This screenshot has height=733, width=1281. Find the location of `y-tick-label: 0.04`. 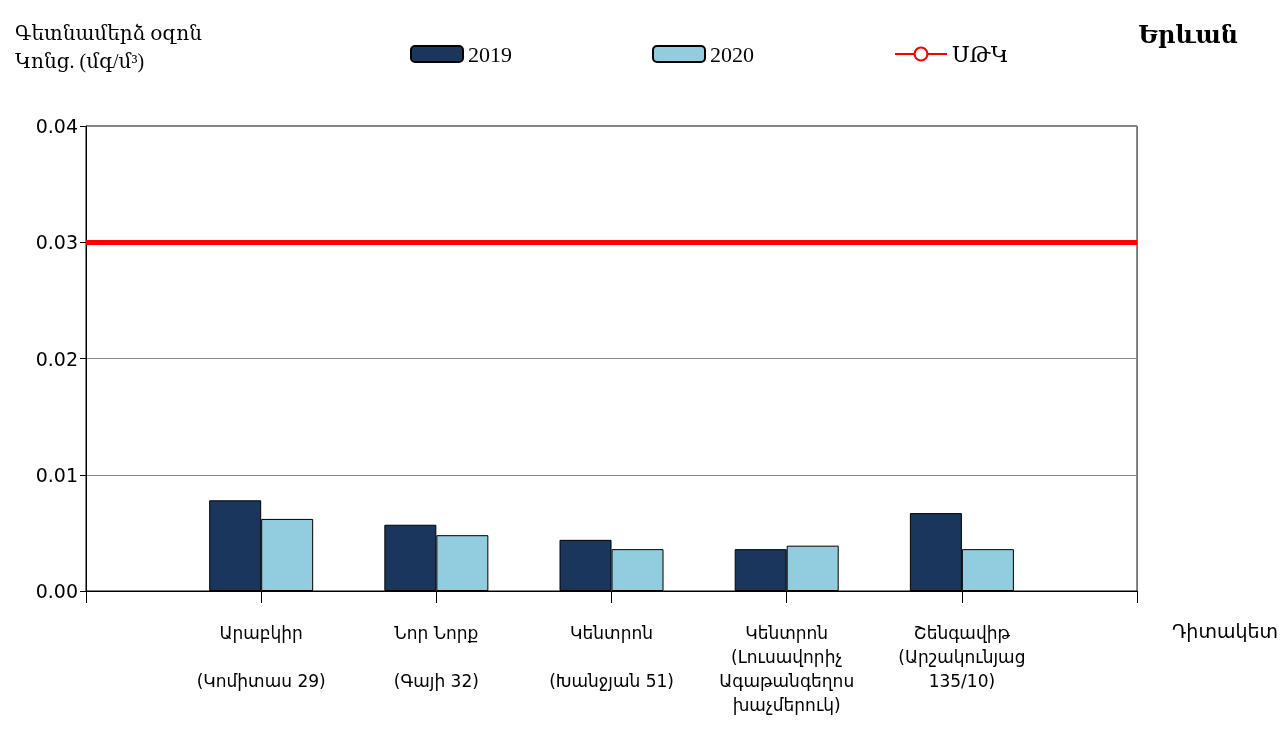

y-tick-label: 0.04 is located at coordinates (56, 126).